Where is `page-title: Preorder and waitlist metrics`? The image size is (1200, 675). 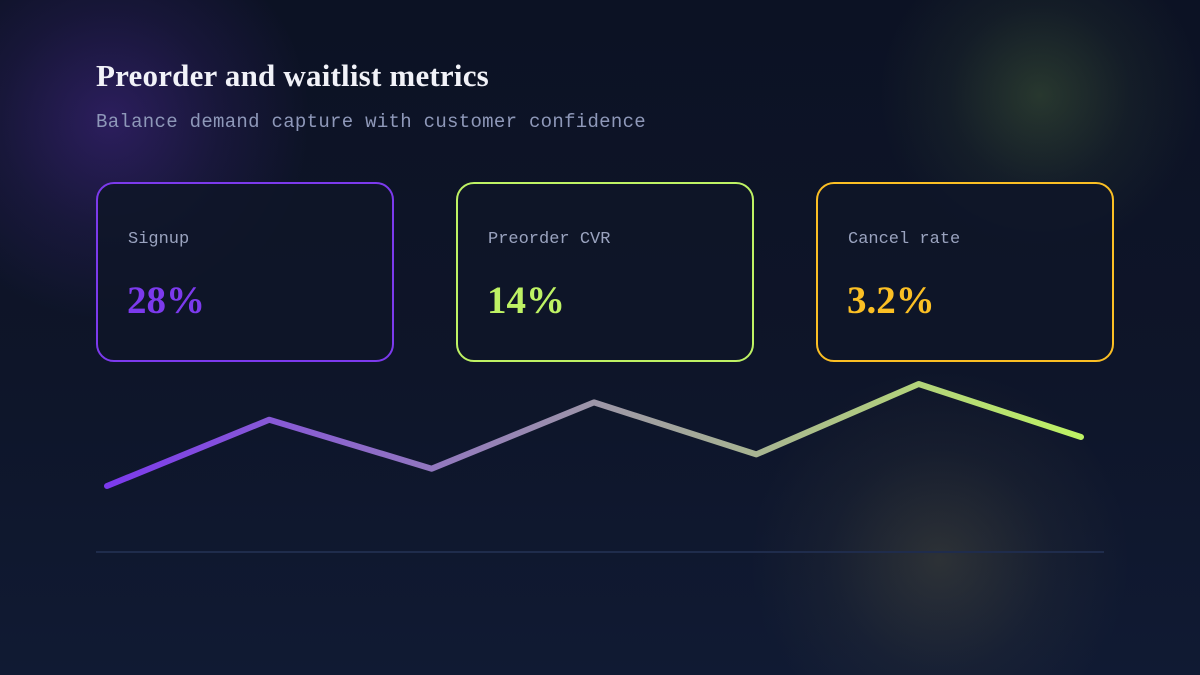
page-title: Preorder and waitlist metrics is located at coordinates (292, 75).